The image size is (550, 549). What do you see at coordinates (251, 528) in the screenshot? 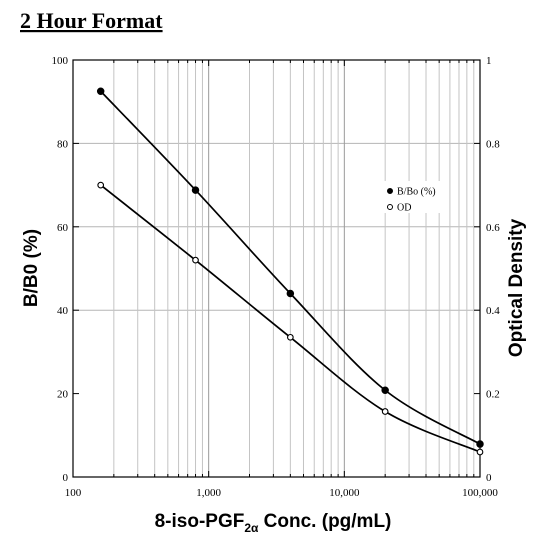
I see `x-axis-label-subscript: 2α` at bounding box center [251, 528].